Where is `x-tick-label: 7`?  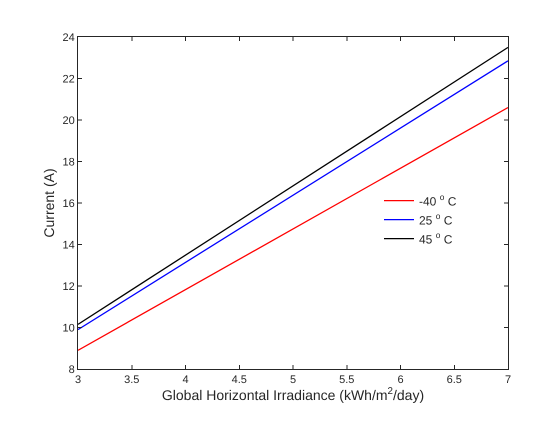 x-tick-label: 7 is located at coordinates (508, 380).